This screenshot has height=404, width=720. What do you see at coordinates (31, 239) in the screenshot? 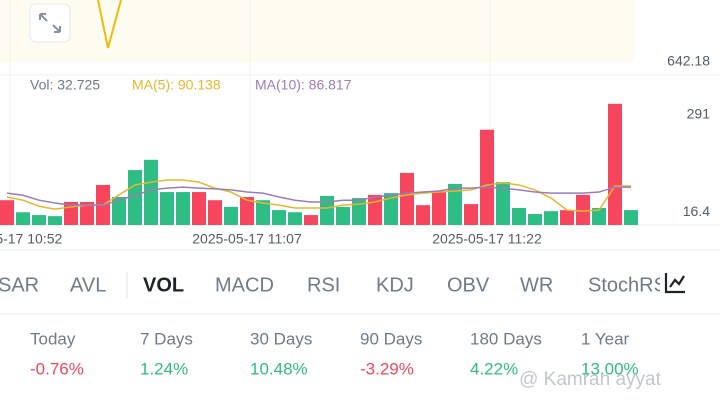
I see `x-tick-label: 2025-05-17 10:52` at bounding box center [31, 239].